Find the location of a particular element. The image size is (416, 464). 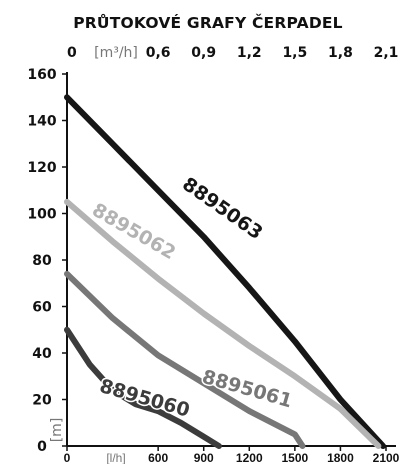

y-axis: 0 20 40 60 80 100 120 140 160 is located at coordinates (47, 261).